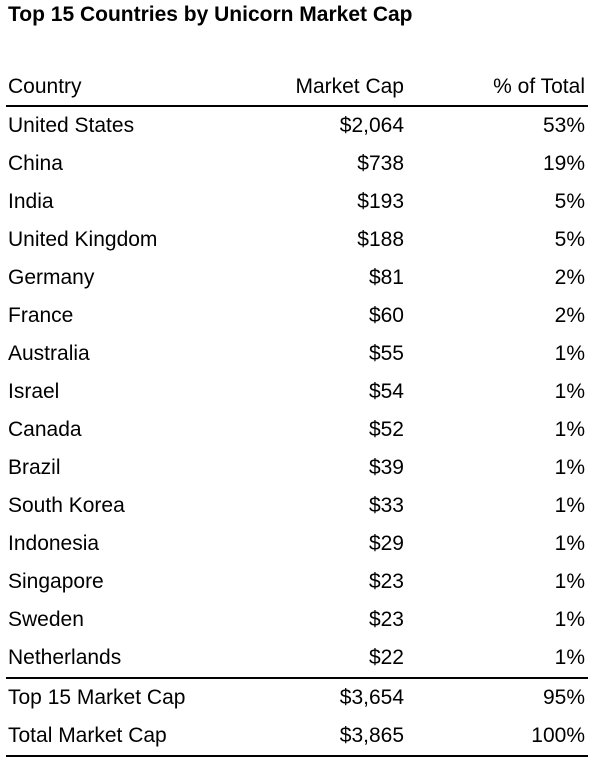 This screenshot has width=598, height=757. I want to click on table-row: United Kingdom $188 5%, so click(297, 240).